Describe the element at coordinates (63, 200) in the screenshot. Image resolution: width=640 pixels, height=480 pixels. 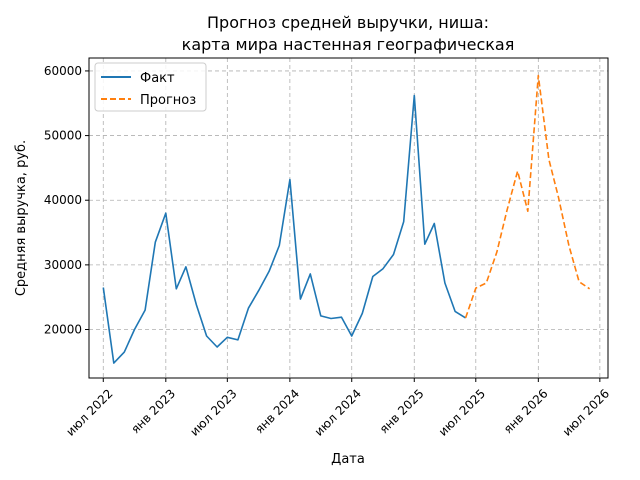
I see `y-tick-label: 40000` at that location.